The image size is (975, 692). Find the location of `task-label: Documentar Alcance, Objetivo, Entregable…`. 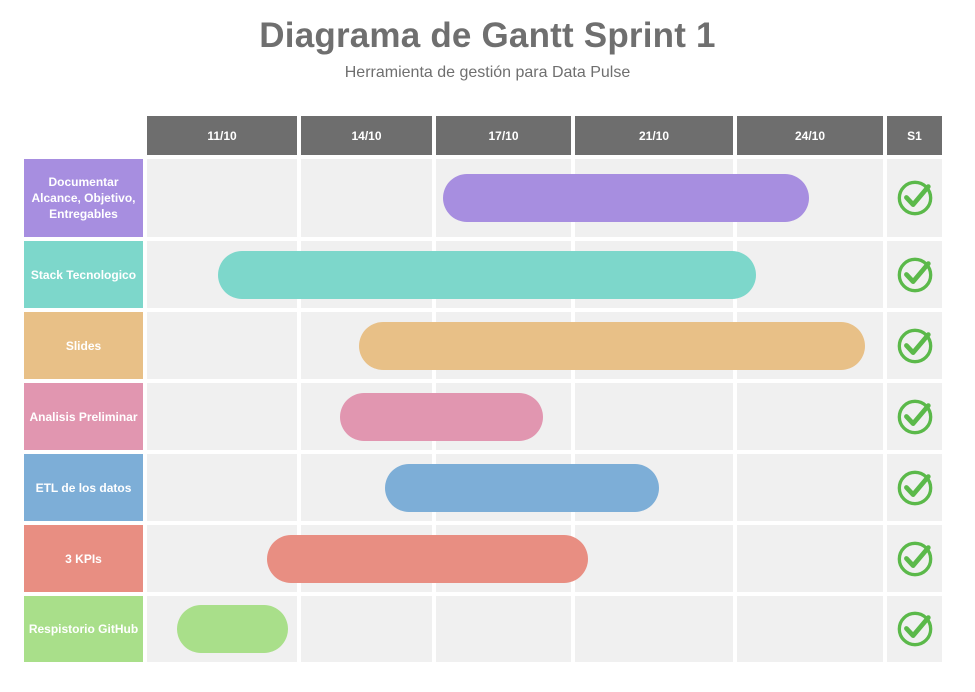

task-label: Documentar Alcance, Objetivo, Entregable… is located at coordinates (83, 198).